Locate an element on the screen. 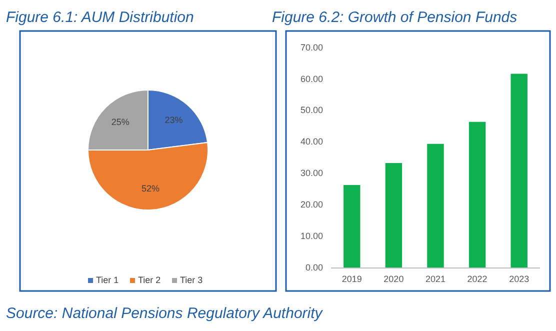 The image size is (556, 331). legend-label: Tier 1 is located at coordinates (107, 280).